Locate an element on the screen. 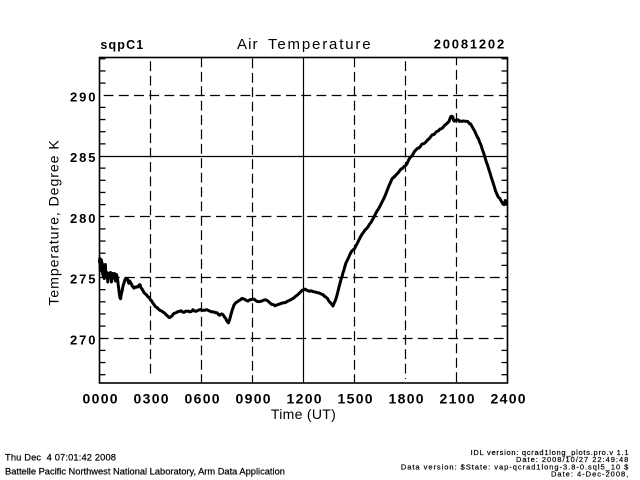 This screenshot has width=640, height=480. svg-text: 0900 is located at coordinates (254, 399).